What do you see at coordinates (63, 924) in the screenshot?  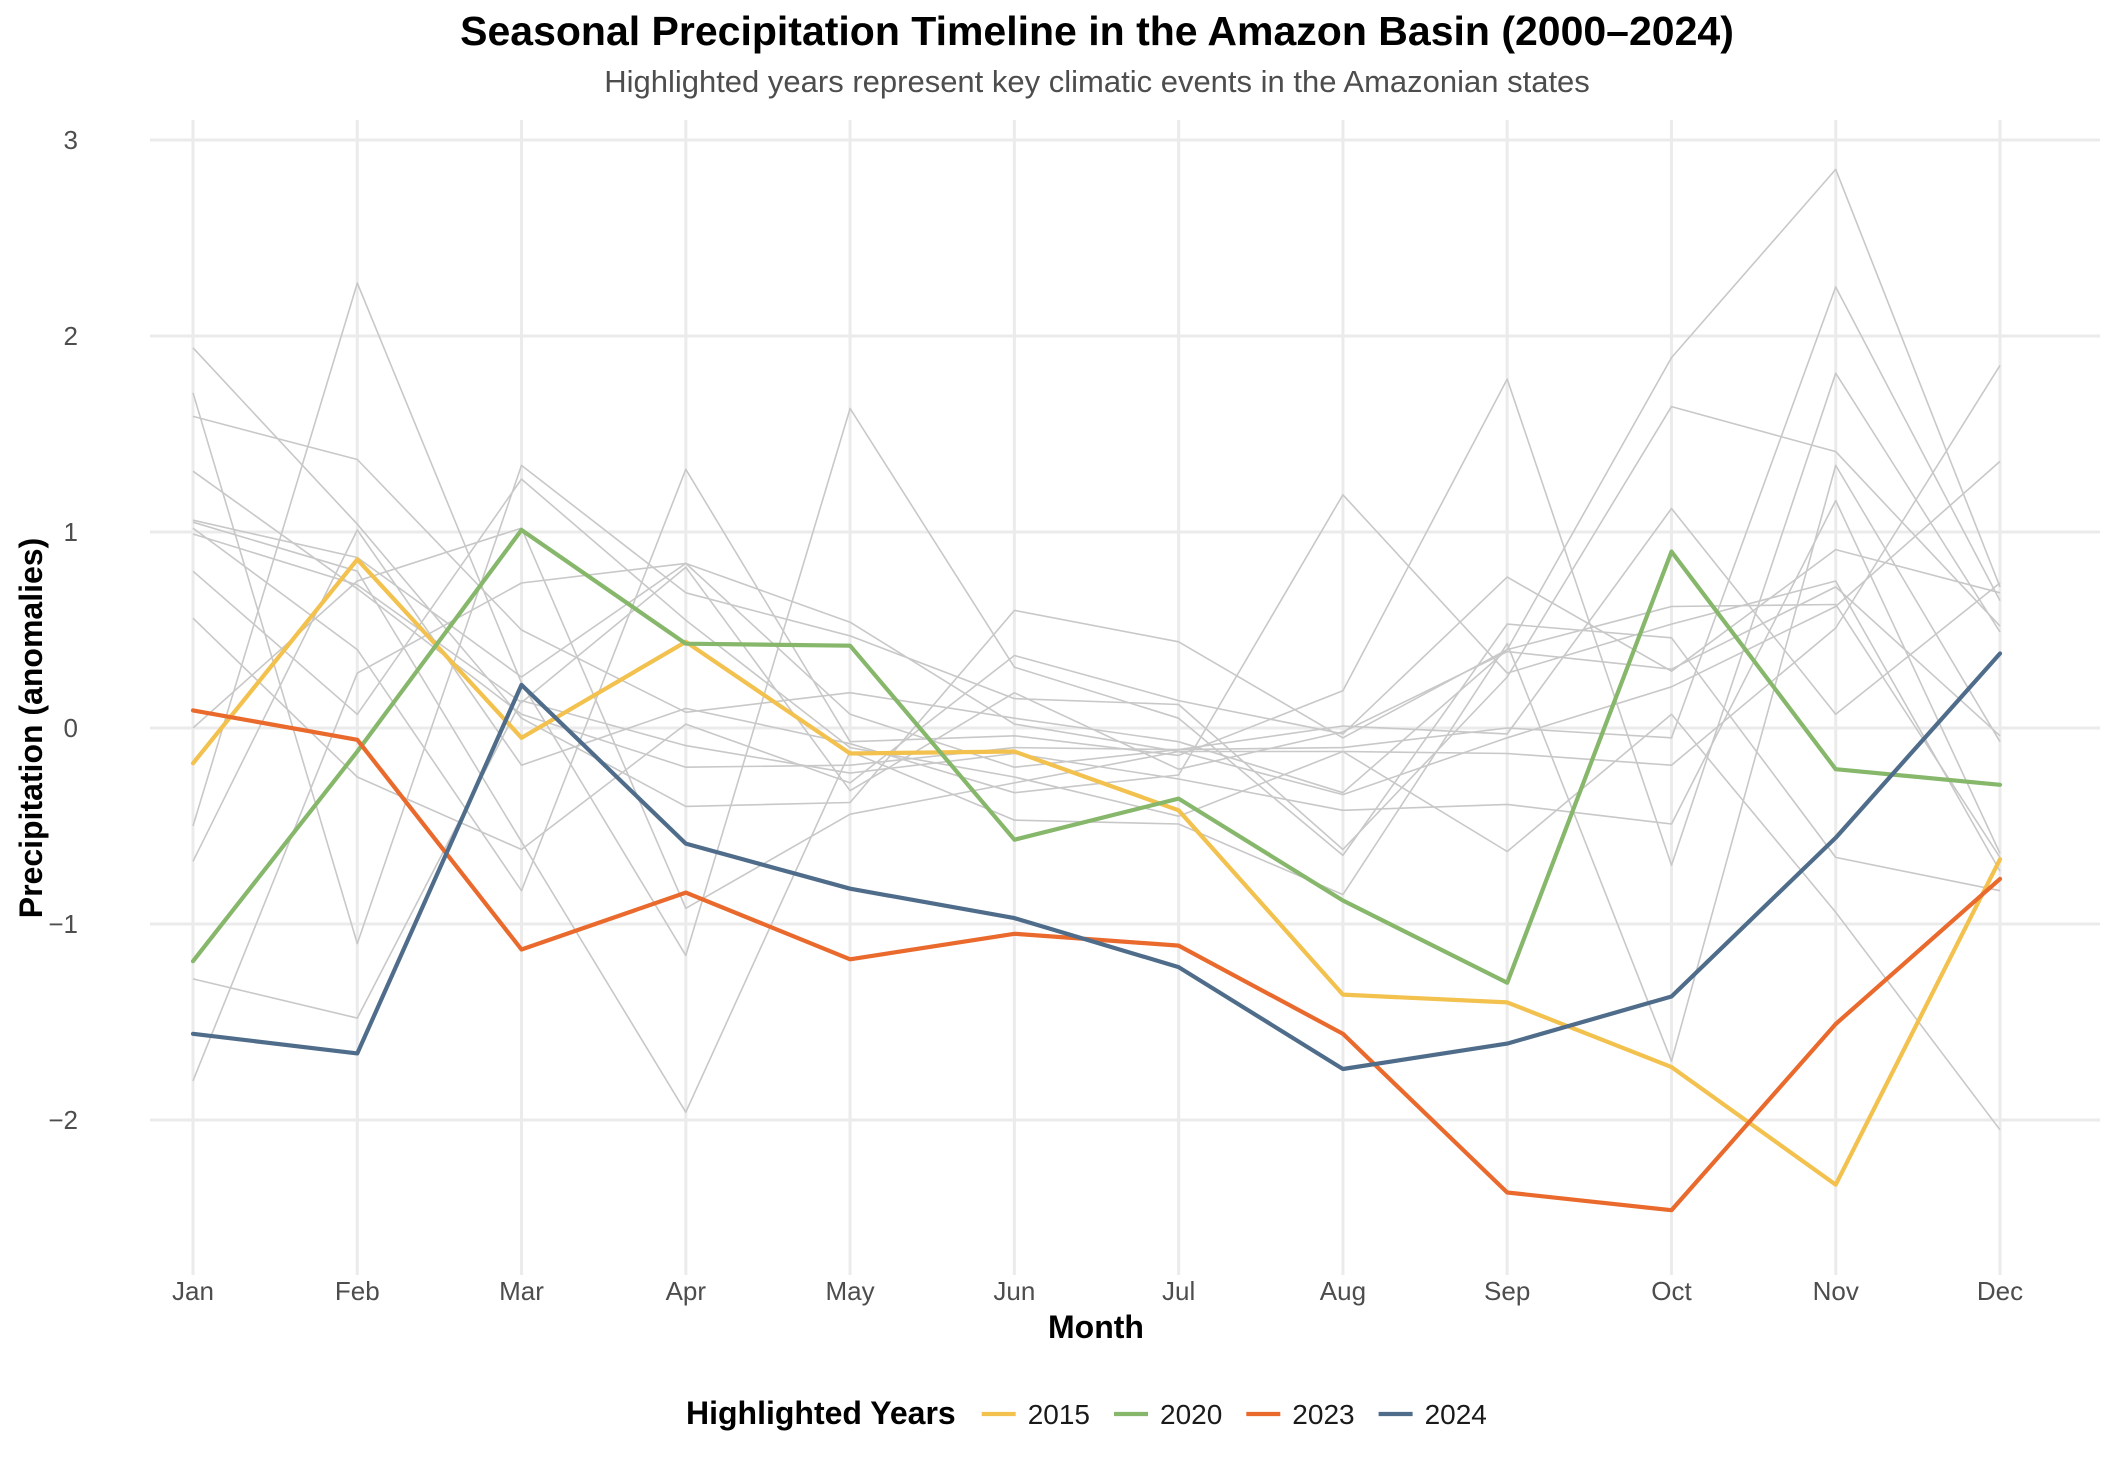 I see `y-tick-label: −1` at bounding box center [63, 924].